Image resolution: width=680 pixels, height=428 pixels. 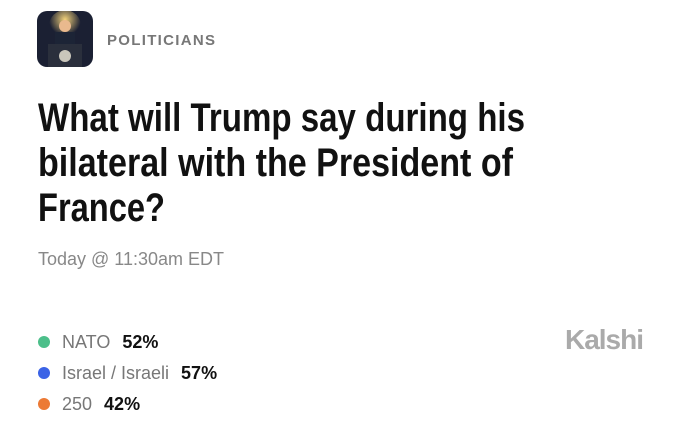 What do you see at coordinates (86, 342) in the screenshot?
I see `outcome-name: NATO` at bounding box center [86, 342].